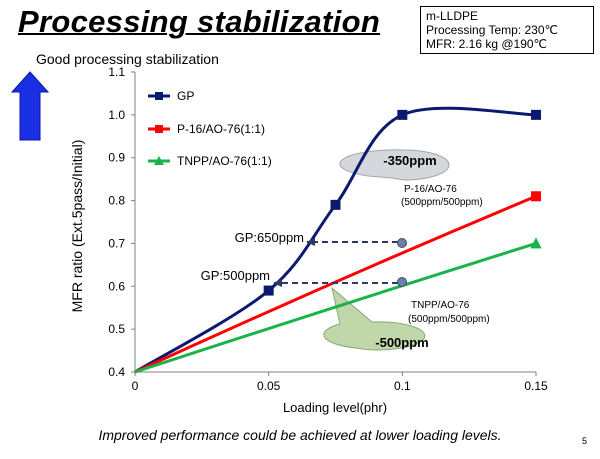 This screenshot has height=459, width=600. What do you see at coordinates (402, 282) in the screenshot?
I see `tnpp-point-marker` at bounding box center [402, 282].